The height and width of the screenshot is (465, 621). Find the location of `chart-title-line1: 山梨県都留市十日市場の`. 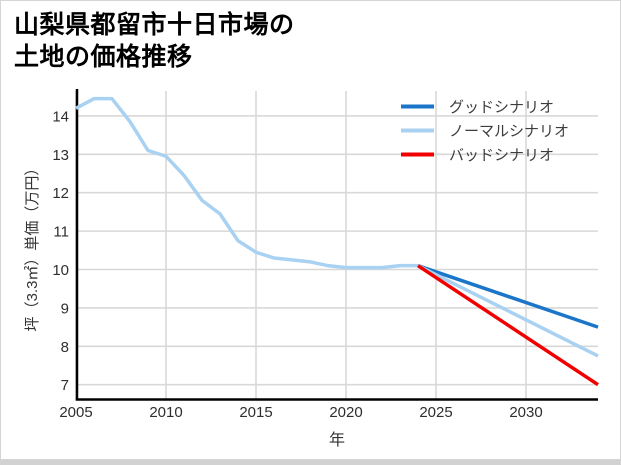

chart-title-line1: 山梨県都留市十日市場の is located at coordinates (154, 25).